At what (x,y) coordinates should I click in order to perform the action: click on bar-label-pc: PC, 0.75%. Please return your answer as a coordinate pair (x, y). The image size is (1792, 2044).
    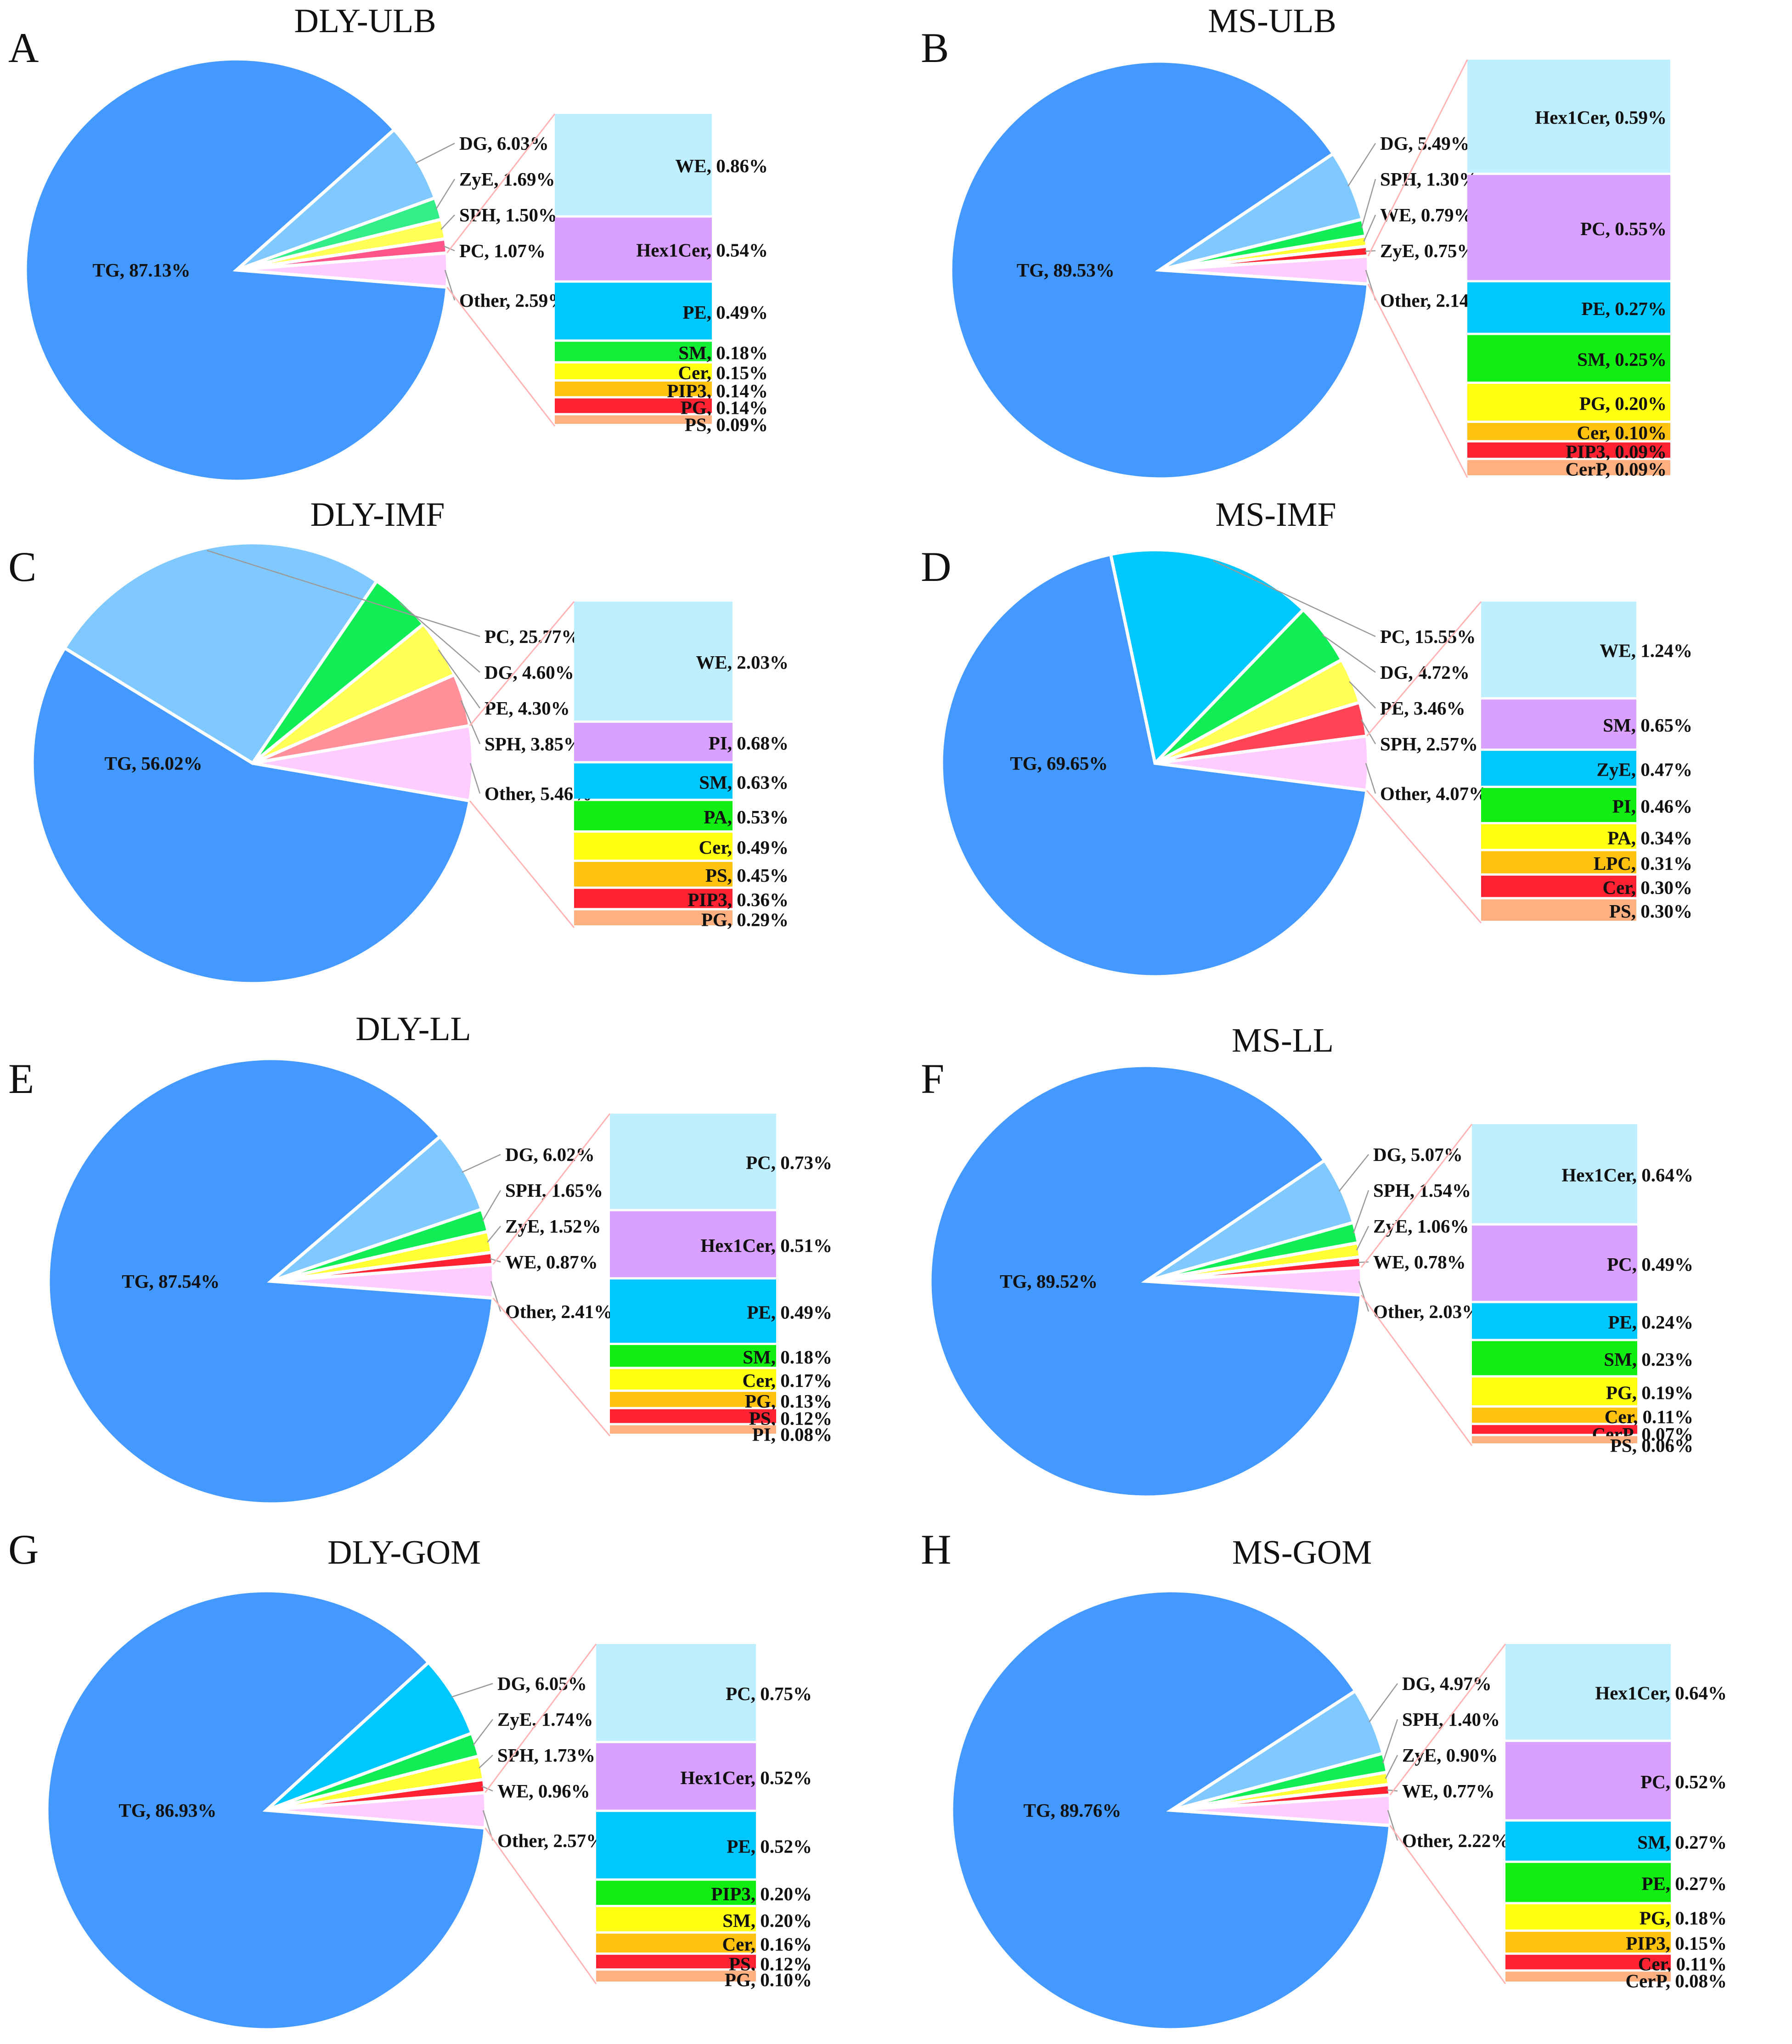
    Looking at the image, I should click on (769, 1693).